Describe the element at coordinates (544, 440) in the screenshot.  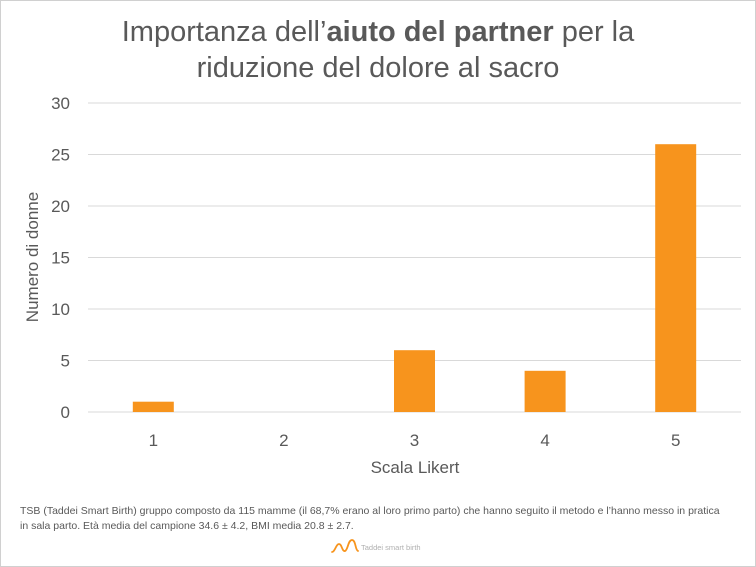
I see `x-tick-label: 4` at that location.